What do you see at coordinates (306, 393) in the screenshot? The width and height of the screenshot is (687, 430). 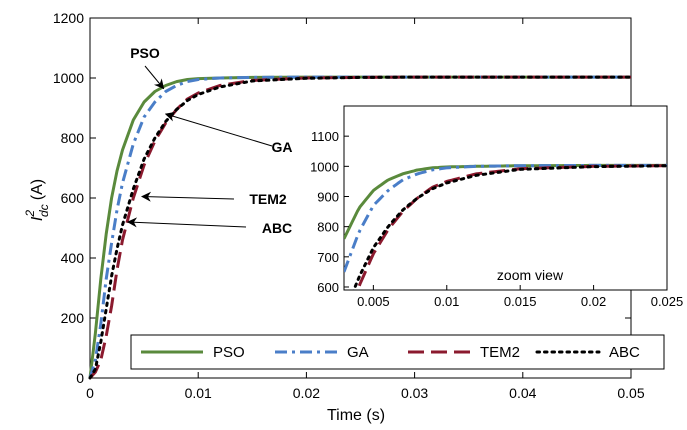 I see `x-tick-label: 0.02` at bounding box center [306, 393].